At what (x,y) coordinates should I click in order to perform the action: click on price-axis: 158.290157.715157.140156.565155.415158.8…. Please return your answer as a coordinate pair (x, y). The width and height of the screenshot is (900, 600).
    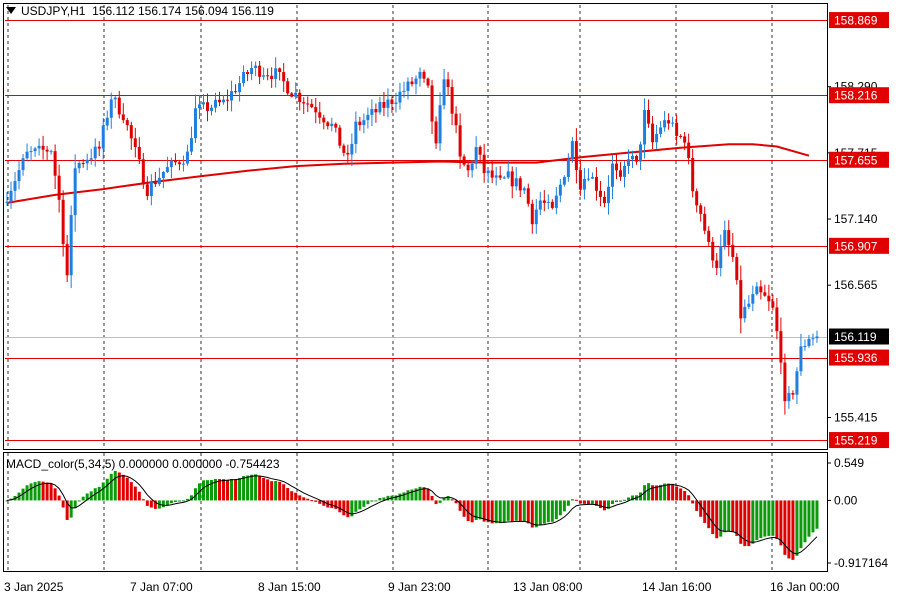
    Looking at the image, I should click on (858, 291).